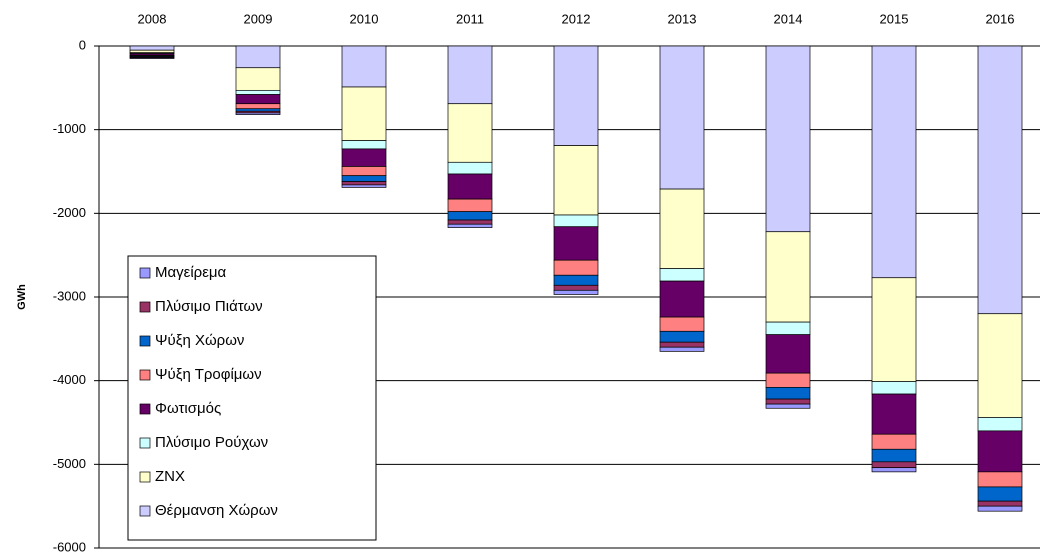 Image resolution: width=1043 pixels, height=554 pixels. Describe the element at coordinates (894, 18) in the screenshot. I see `x-tick-label: 2015` at that location.